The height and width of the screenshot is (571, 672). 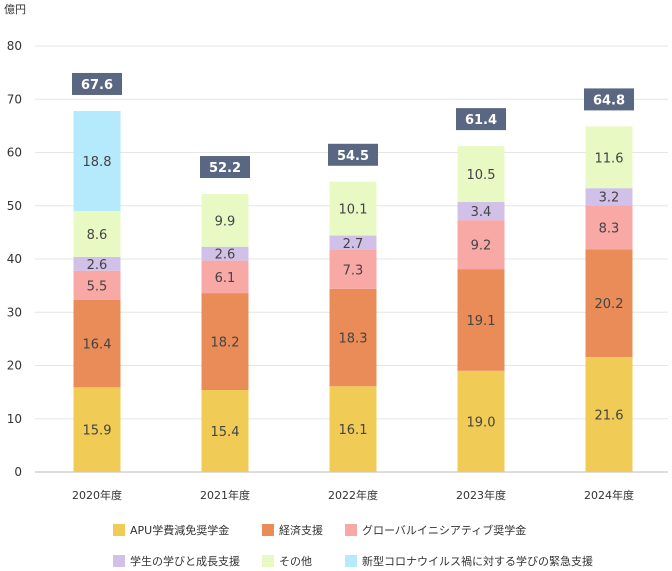 I want to click on y-tick-label: 30, so click(x=14, y=312).